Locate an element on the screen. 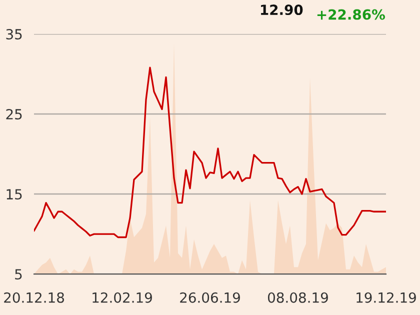  x-tick-label: 08.08.19 is located at coordinates (298, 297).